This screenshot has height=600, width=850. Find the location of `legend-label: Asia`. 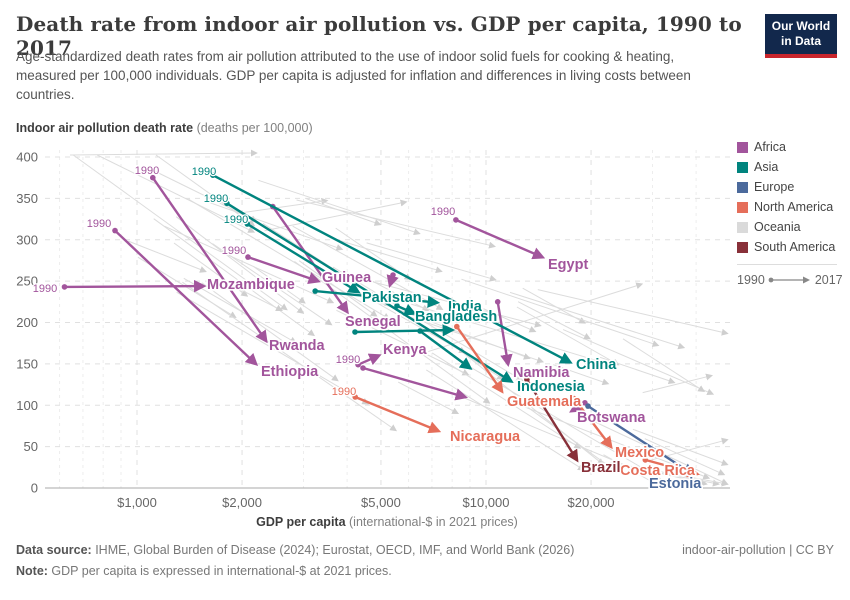

legend-label: Asia is located at coordinates (766, 167).